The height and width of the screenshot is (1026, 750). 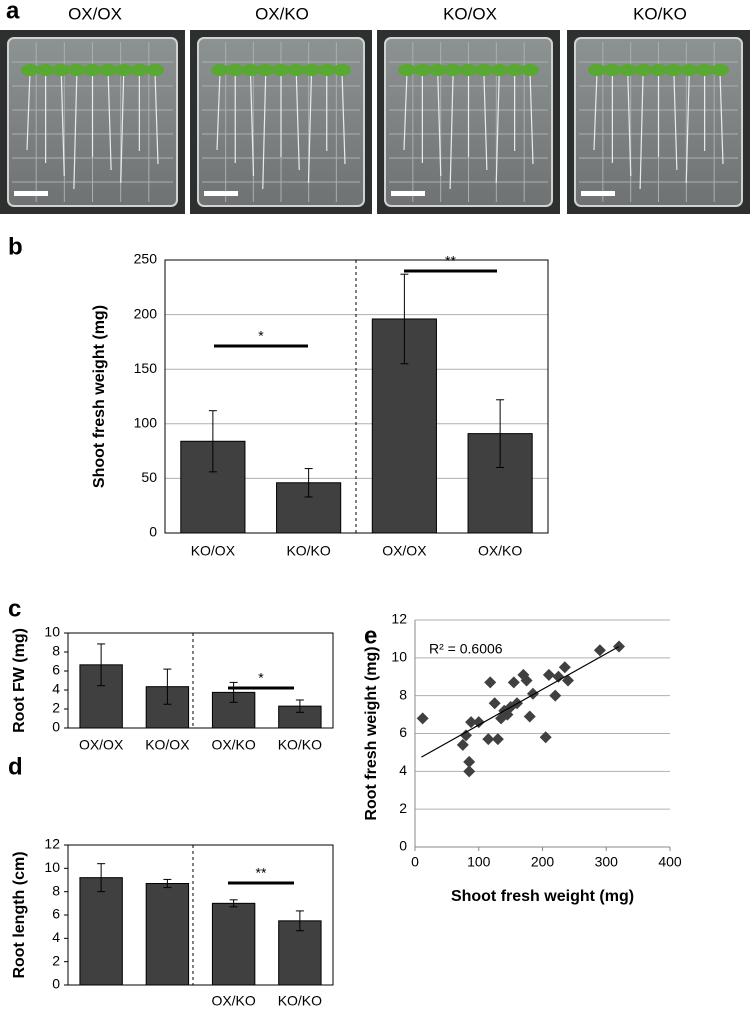 I want to click on r-squared: R² = 0.6006, so click(x=466, y=649).